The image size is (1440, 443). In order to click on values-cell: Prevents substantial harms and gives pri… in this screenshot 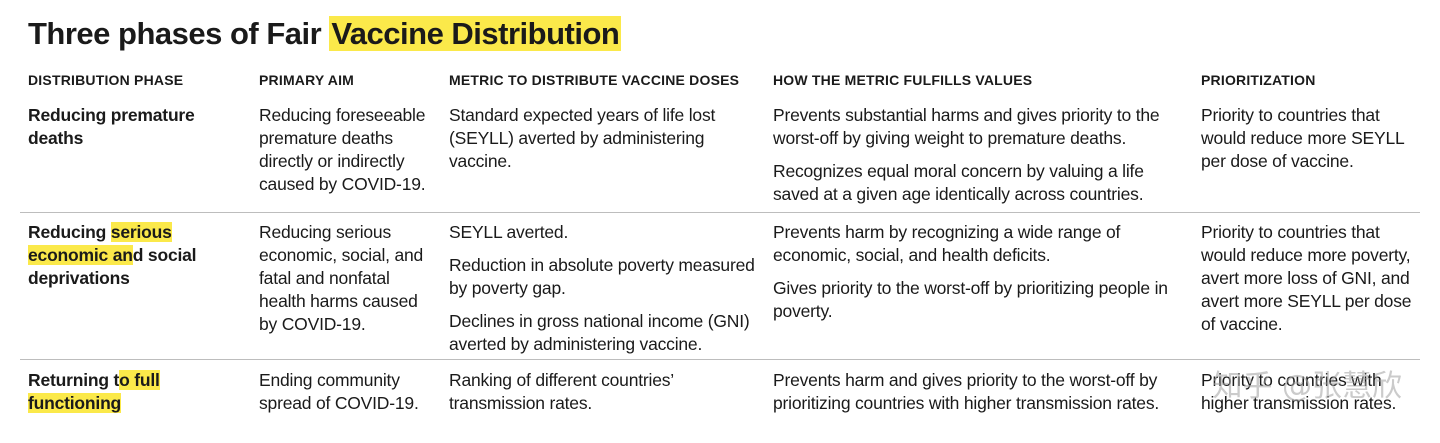, I will do `click(978, 160)`.